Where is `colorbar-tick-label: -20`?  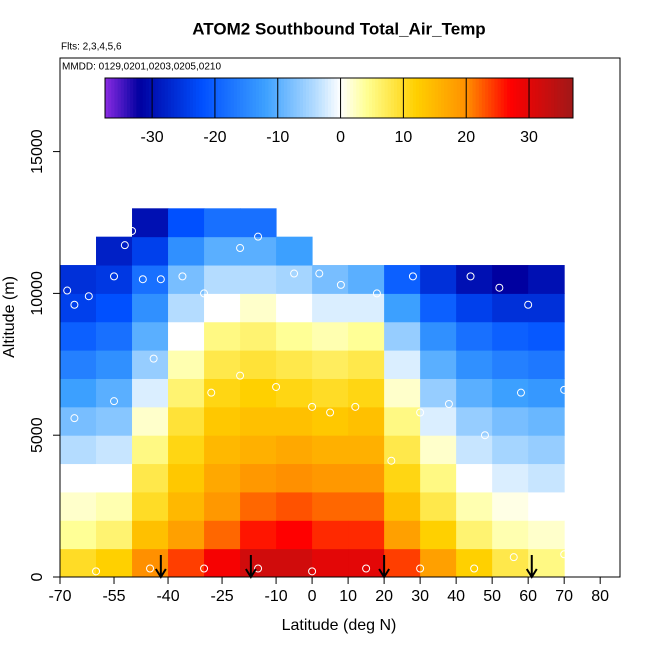
colorbar-tick-label: -20 is located at coordinates (214, 137).